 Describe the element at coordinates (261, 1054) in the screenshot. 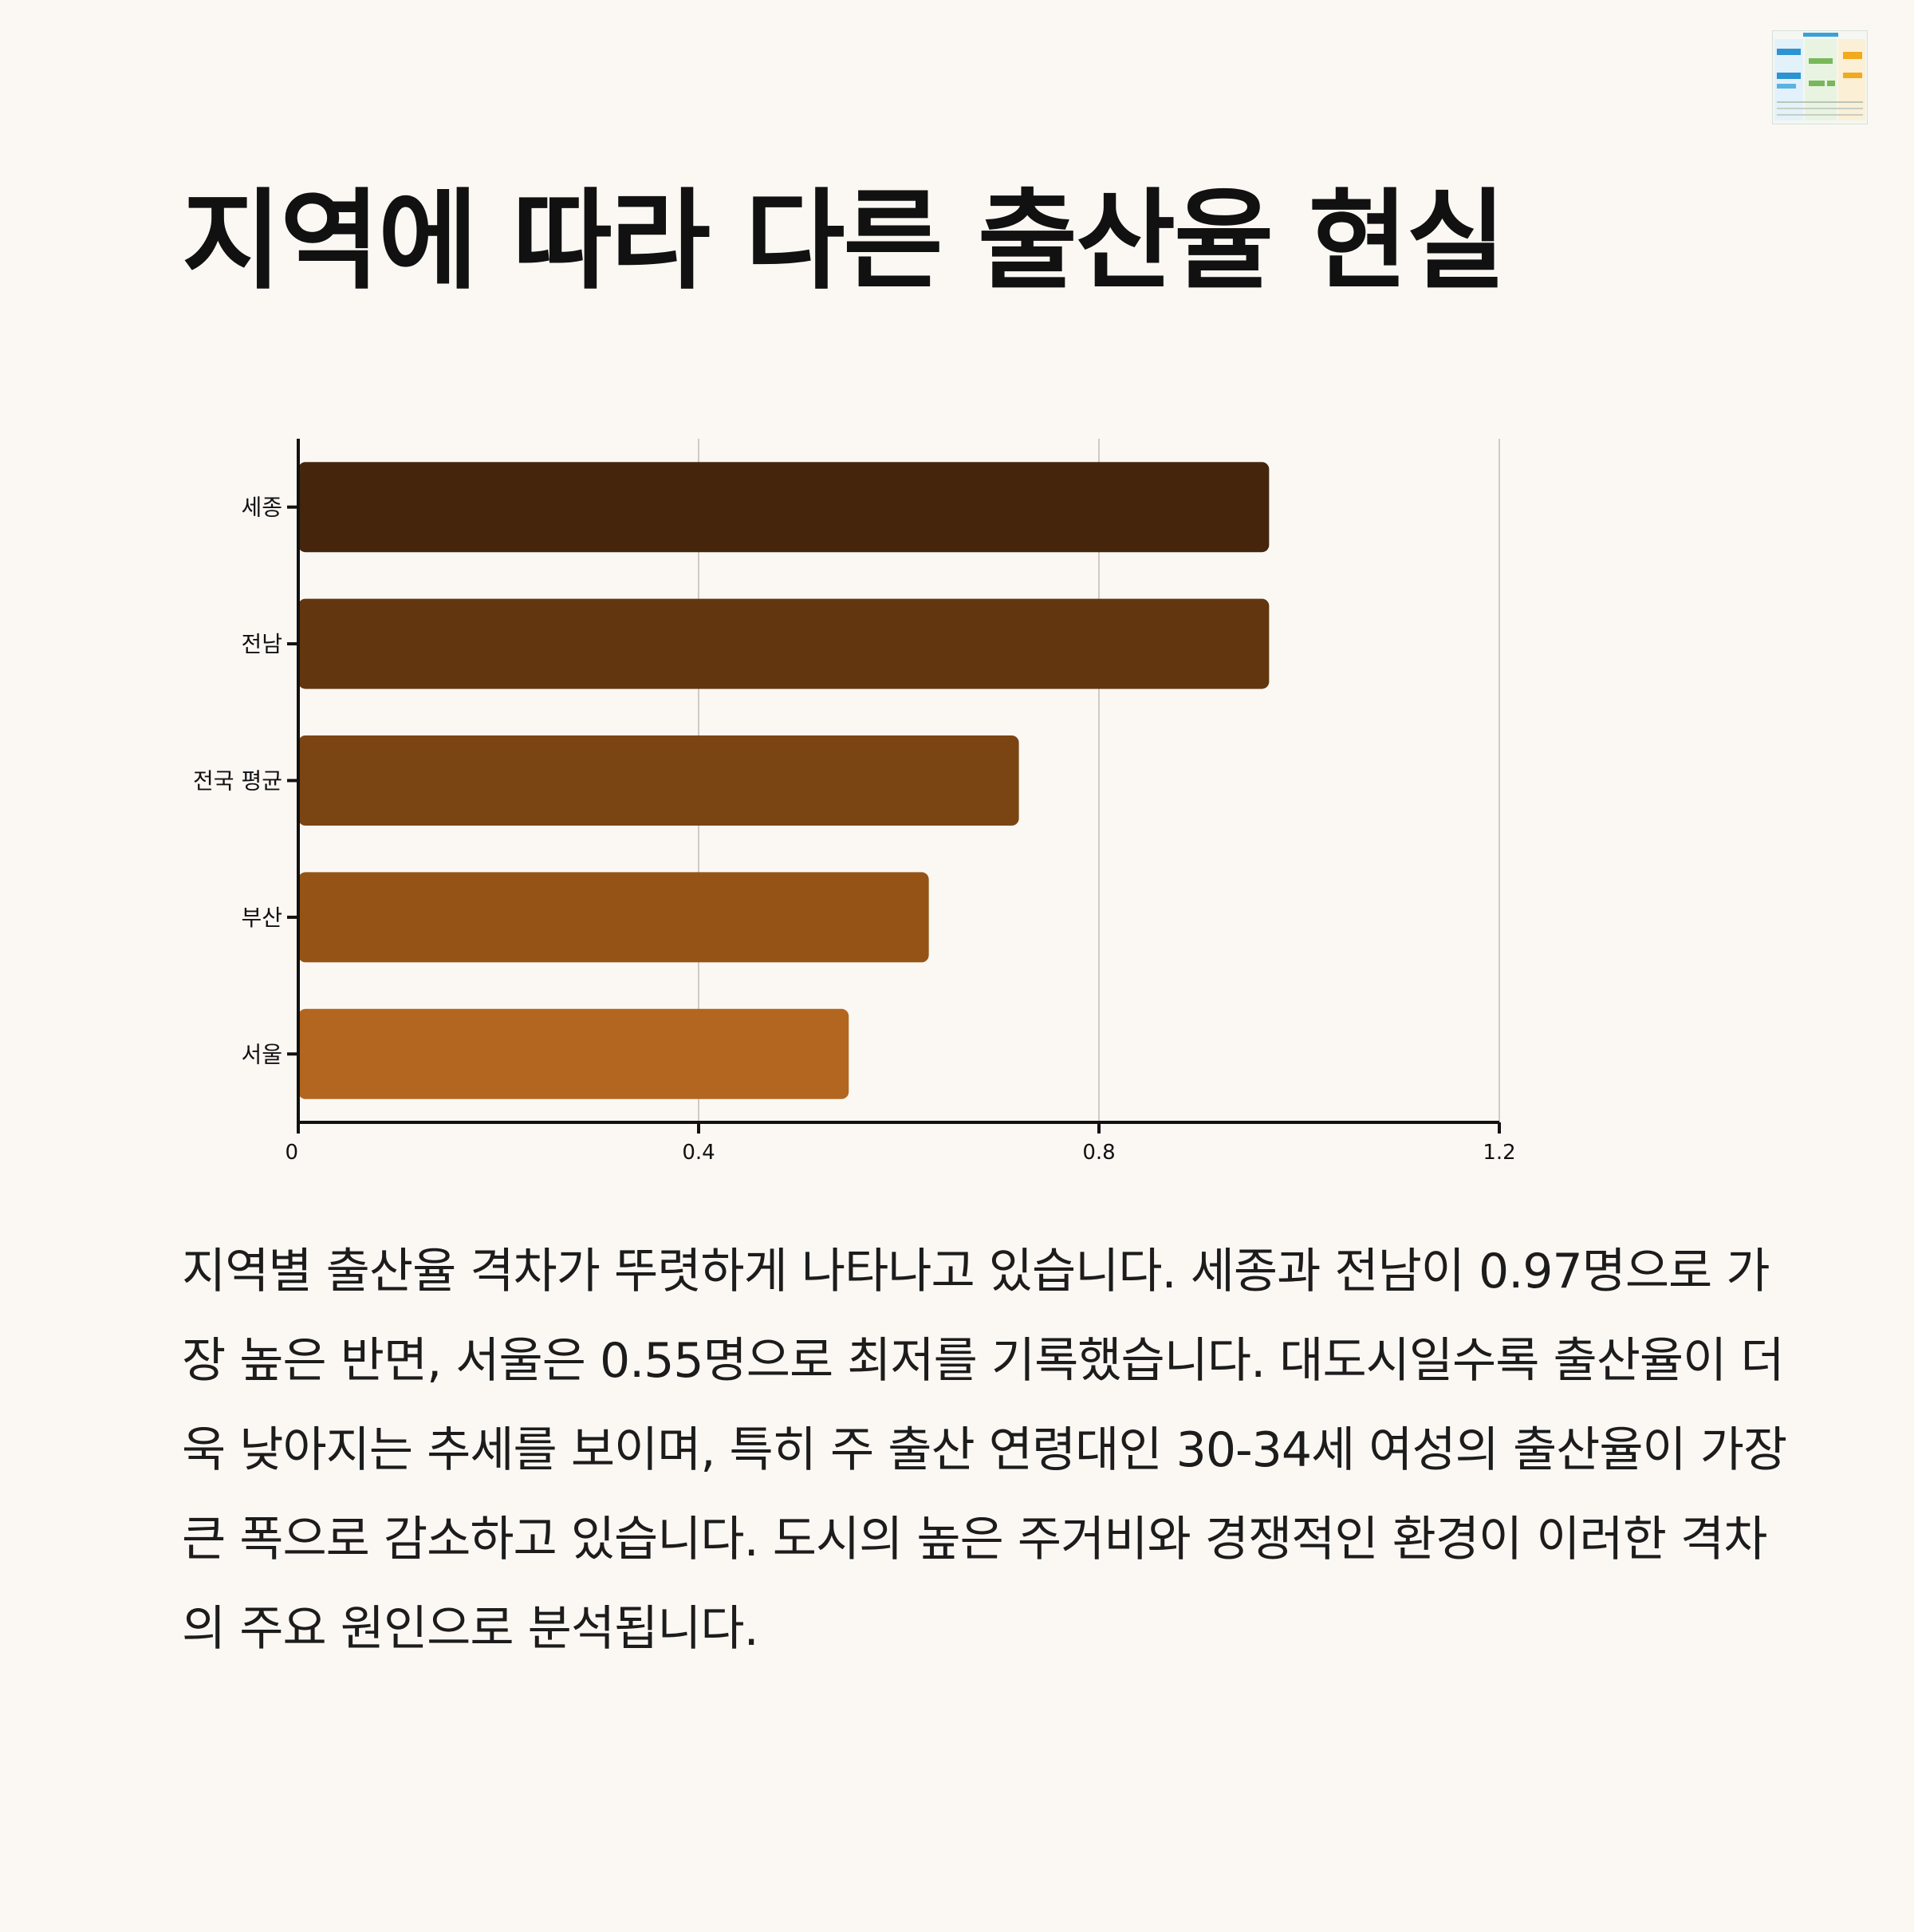

I see `y-tick-label: 서울` at that location.